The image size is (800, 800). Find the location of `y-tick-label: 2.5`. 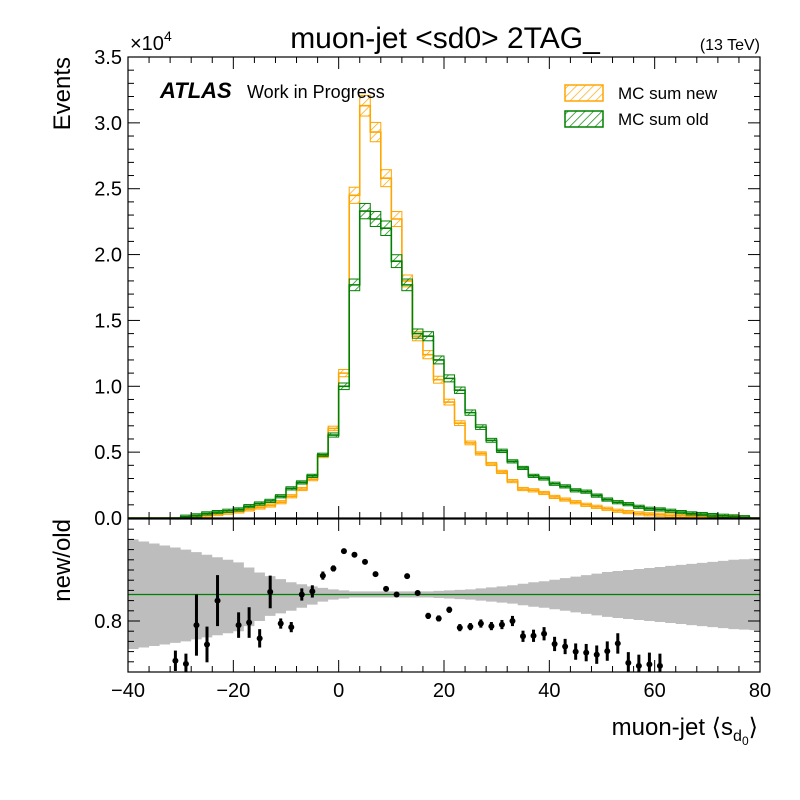

y-tick-label: 2.5 is located at coordinates (108, 190).